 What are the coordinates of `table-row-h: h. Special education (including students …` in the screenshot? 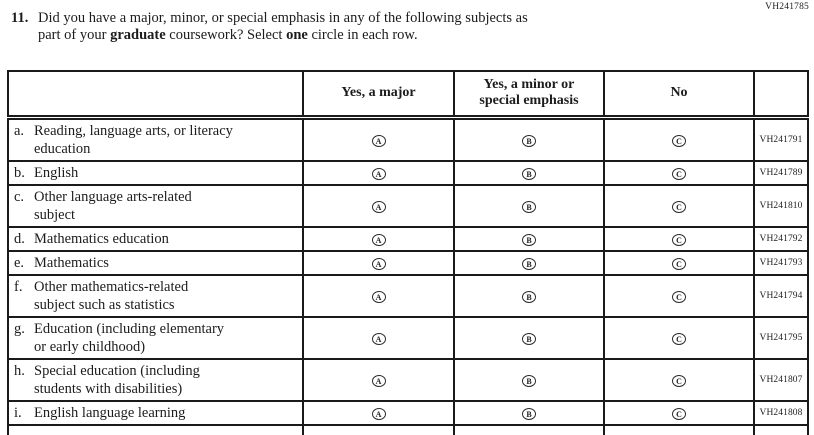 It's located at (408, 379).